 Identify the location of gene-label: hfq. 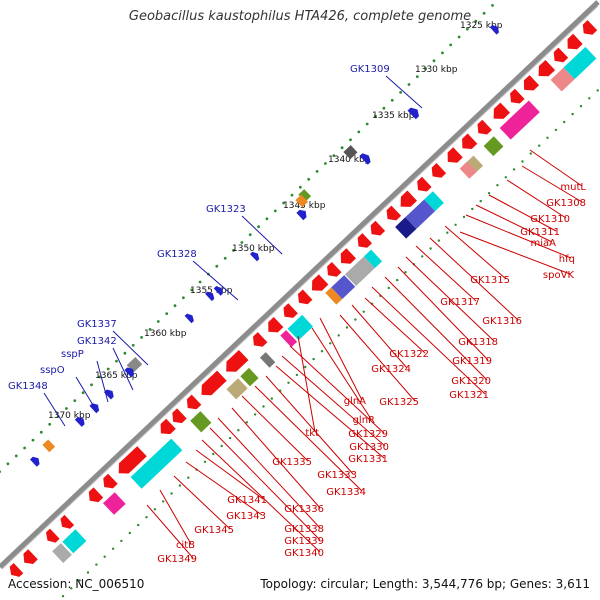
(567, 259).